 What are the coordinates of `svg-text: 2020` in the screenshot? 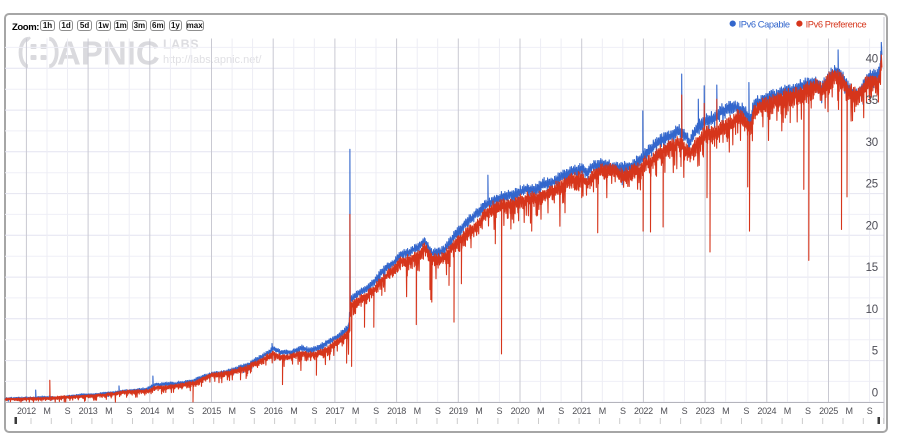 It's located at (520, 411).